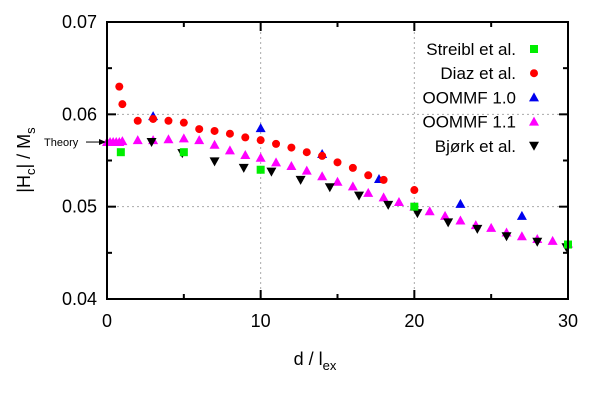  Describe the element at coordinates (315, 361) in the screenshot. I see `x-axis-label: d / lex` at that location.